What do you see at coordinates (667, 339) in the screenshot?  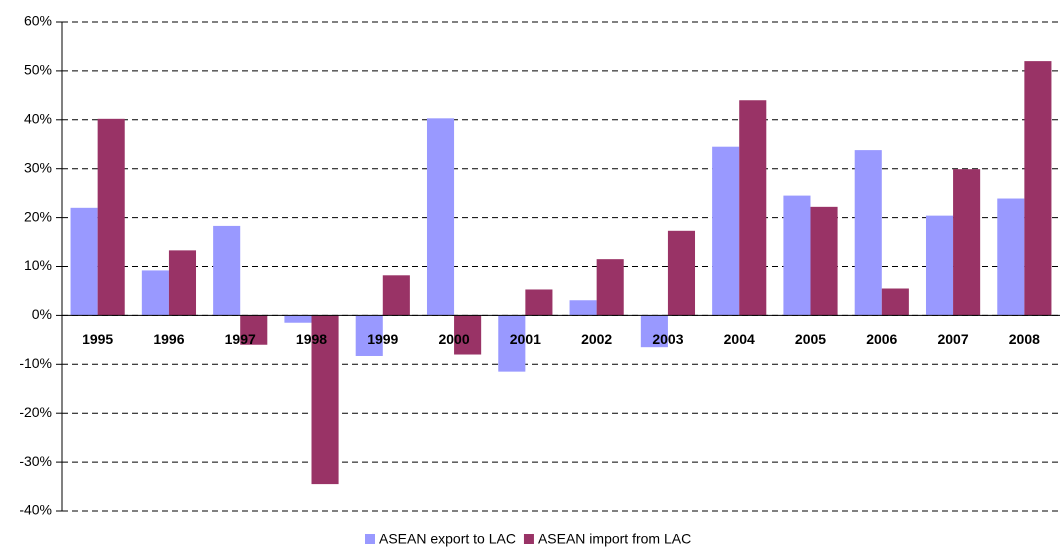 I see `x-tick-label: 2003` at bounding box center [667, 339].